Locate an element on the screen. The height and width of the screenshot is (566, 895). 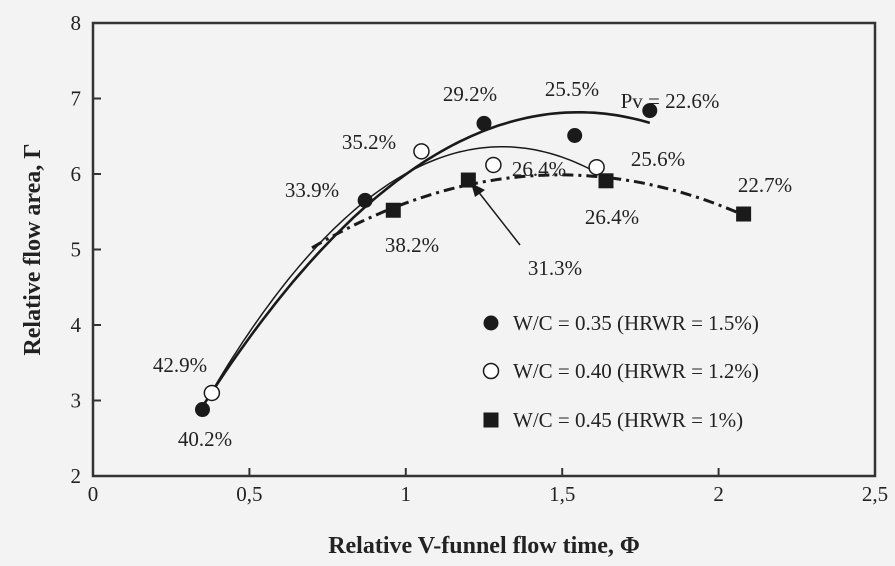
x-ticks: 0 0,5 1 1,5 2 2,5 is located at coordinates (488, 487).